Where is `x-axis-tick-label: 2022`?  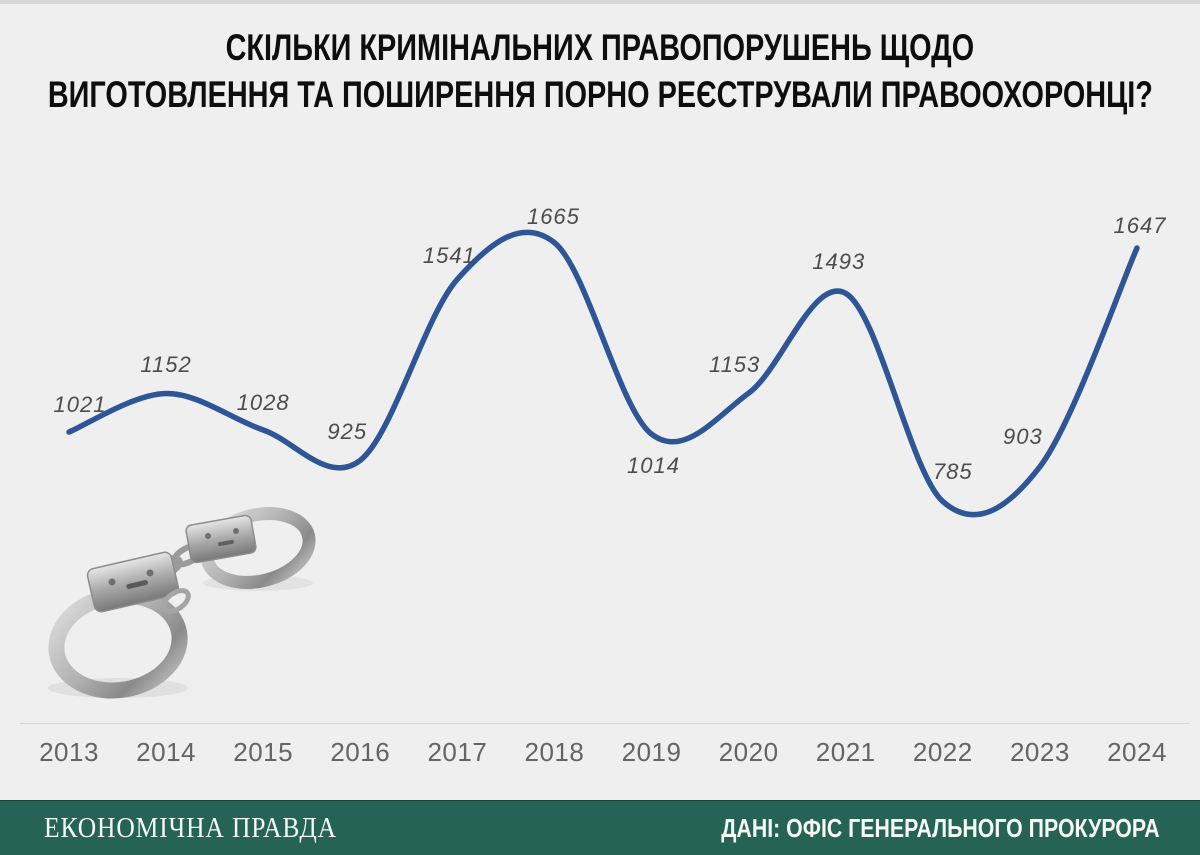 x-axis-tick-label: 2022 is located at coordinates (942, 752).